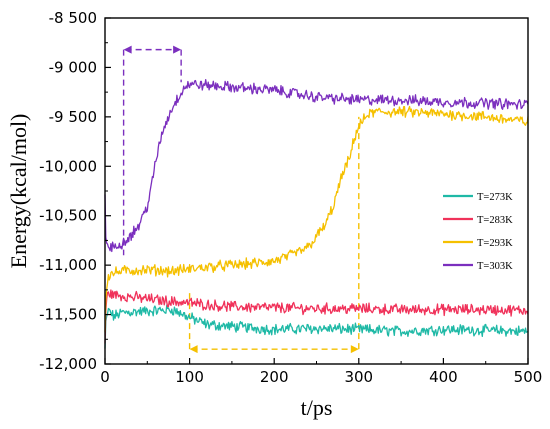 This screenshot has width=550, height=429. I want to click on legend-label-T-273K: T=273K, so click(495, 197).